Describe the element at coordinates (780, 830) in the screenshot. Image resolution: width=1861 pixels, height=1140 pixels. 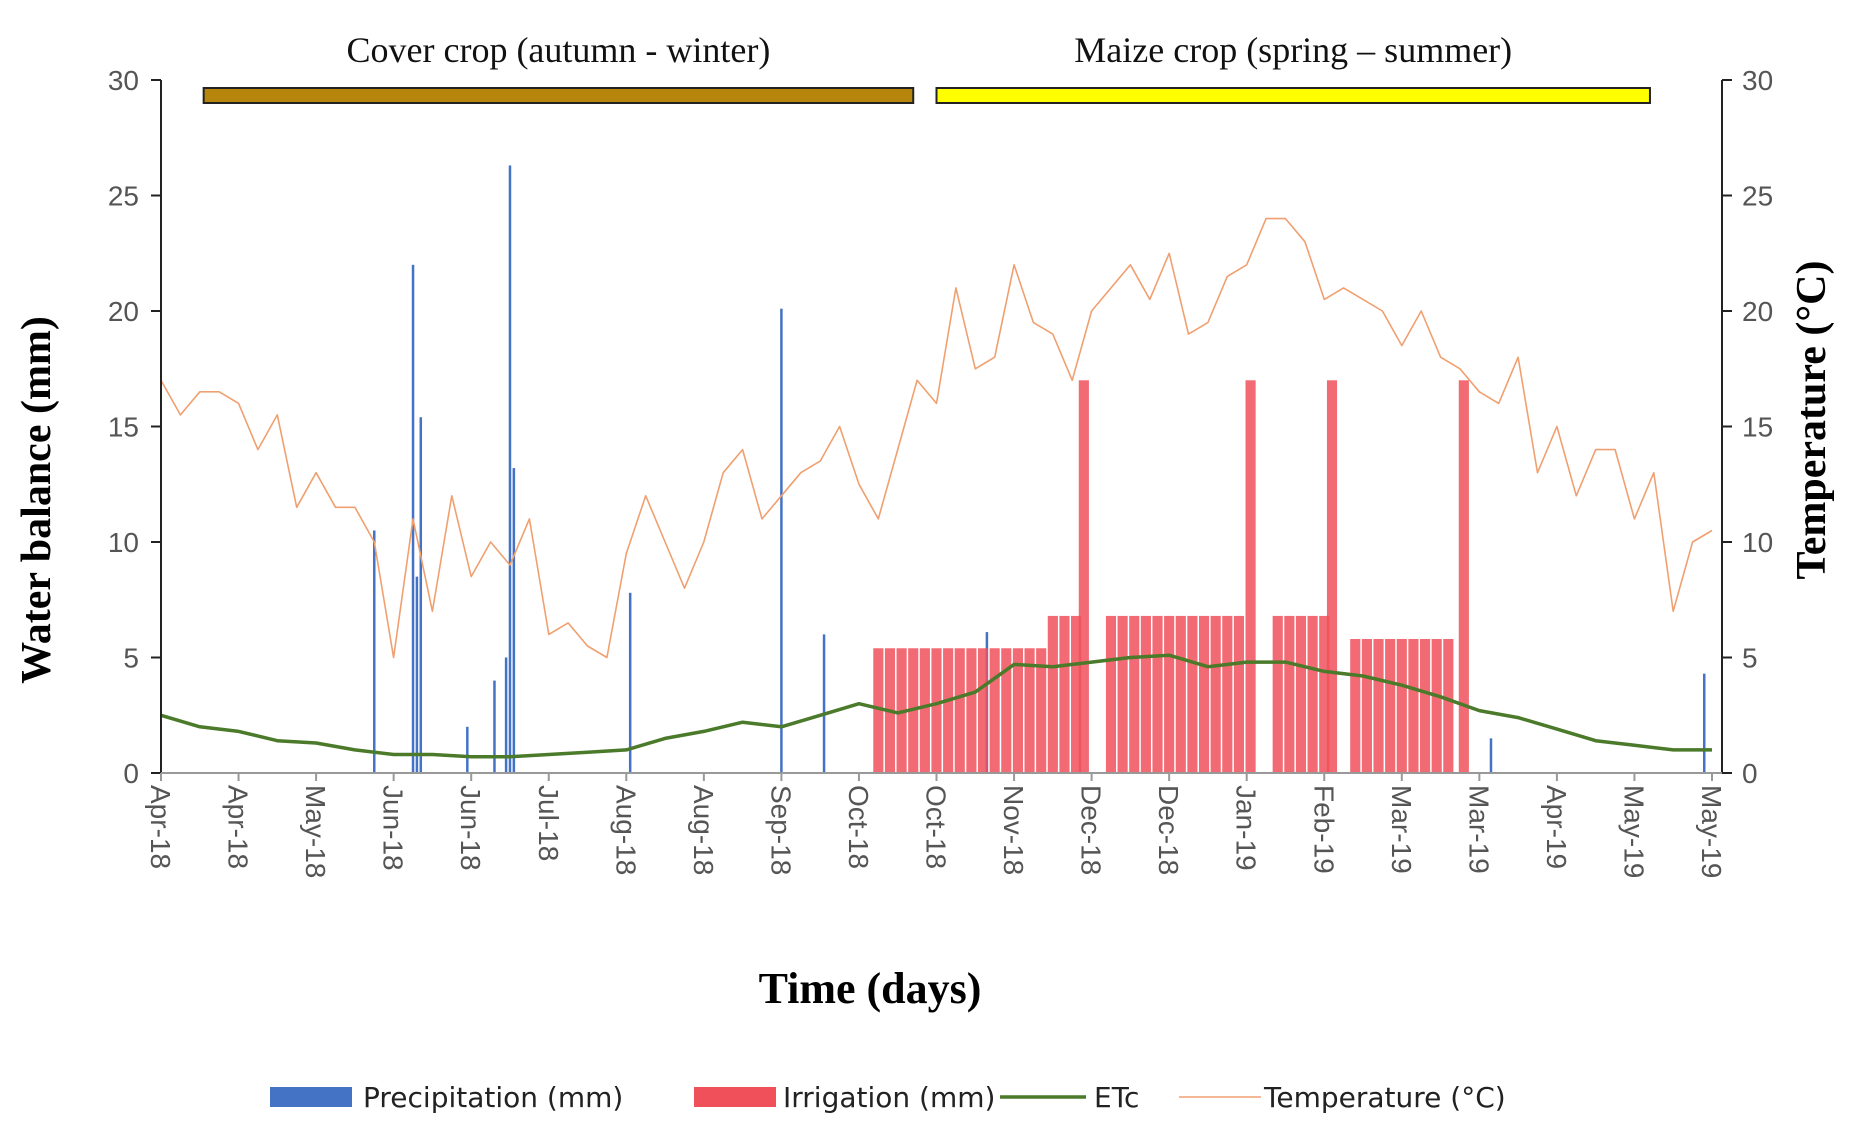
I see `x-tick-label: Sep-18` at that location.